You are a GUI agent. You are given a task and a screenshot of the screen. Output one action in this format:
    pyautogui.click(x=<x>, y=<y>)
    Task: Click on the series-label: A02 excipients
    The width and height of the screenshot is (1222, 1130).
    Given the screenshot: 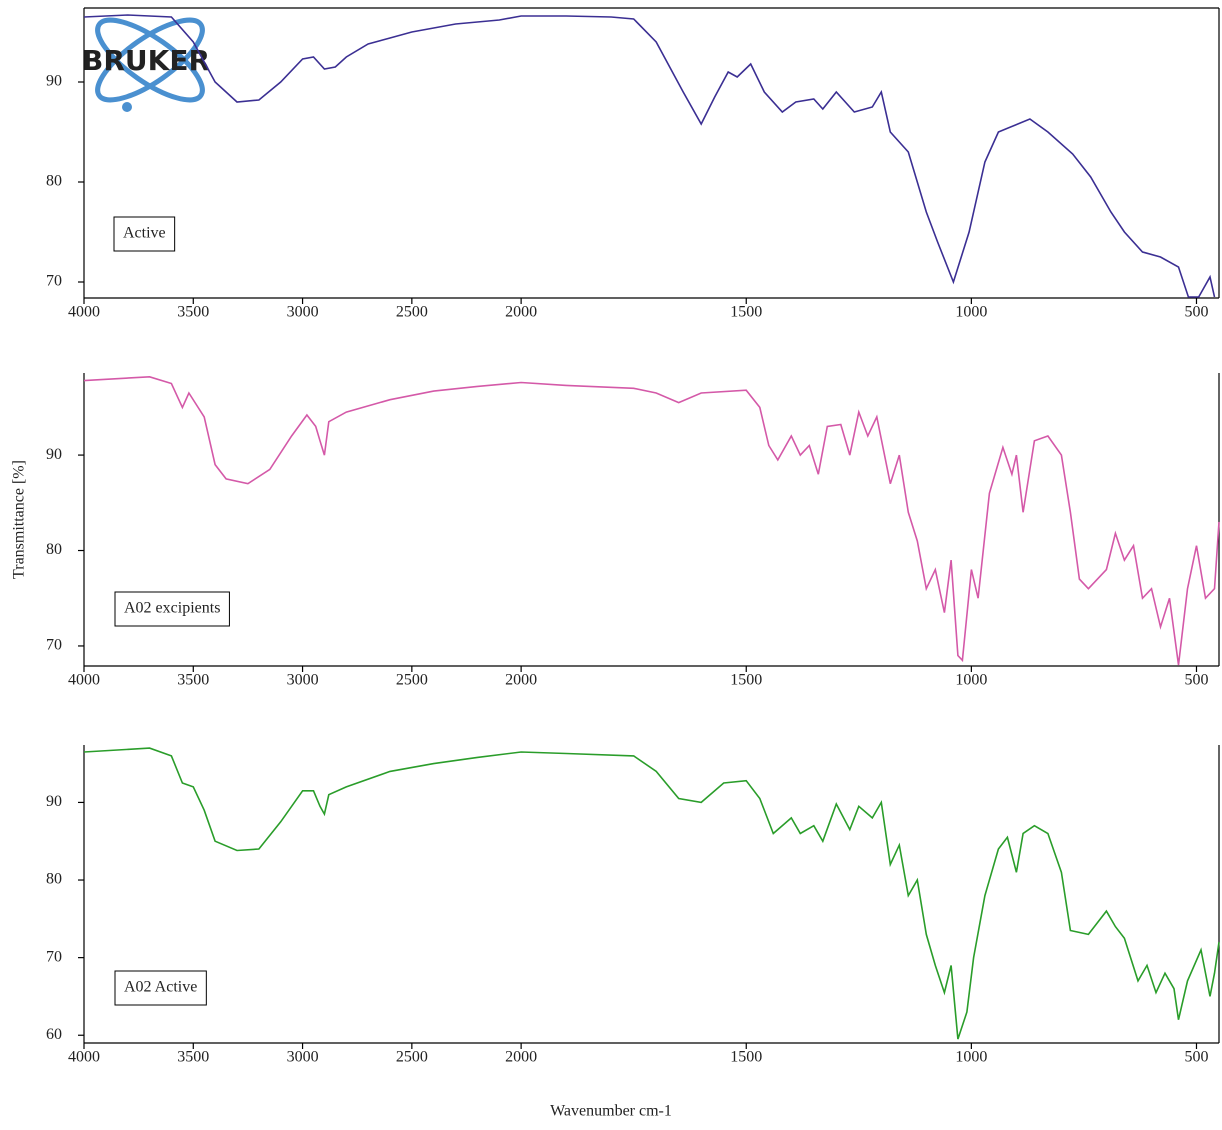 What is the action you would take?
    pyautogui.click(x=172, y=609)
    